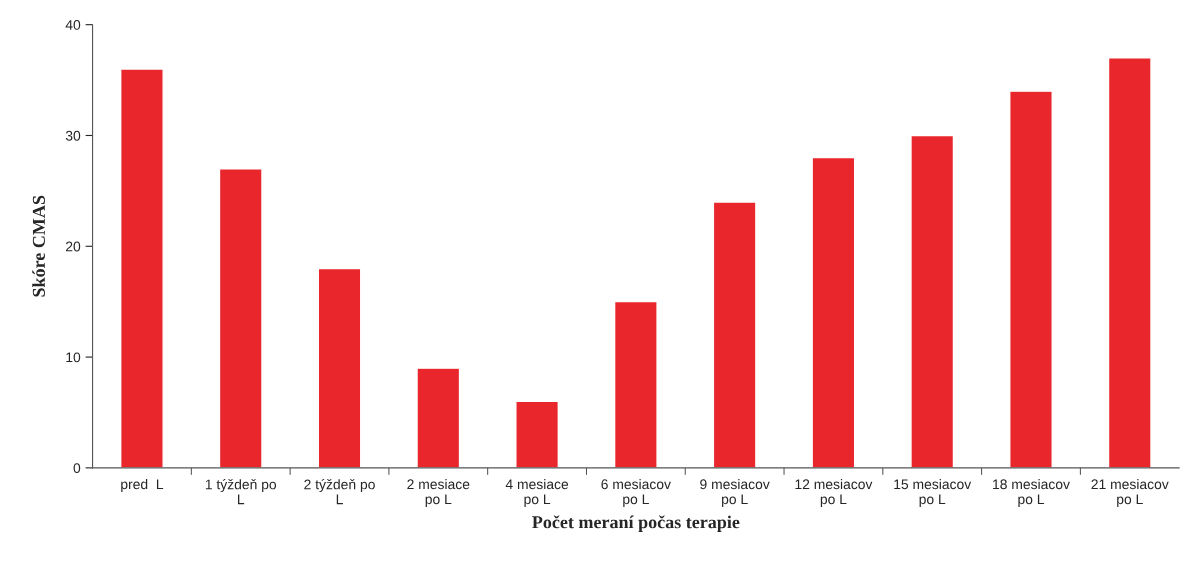 The image size is (1202, 561). What do you see at coordinates (933, 492) in the screenshot?
I see `x-tick-label: 15 mesiacov po L` at bounding box center [933, 492].